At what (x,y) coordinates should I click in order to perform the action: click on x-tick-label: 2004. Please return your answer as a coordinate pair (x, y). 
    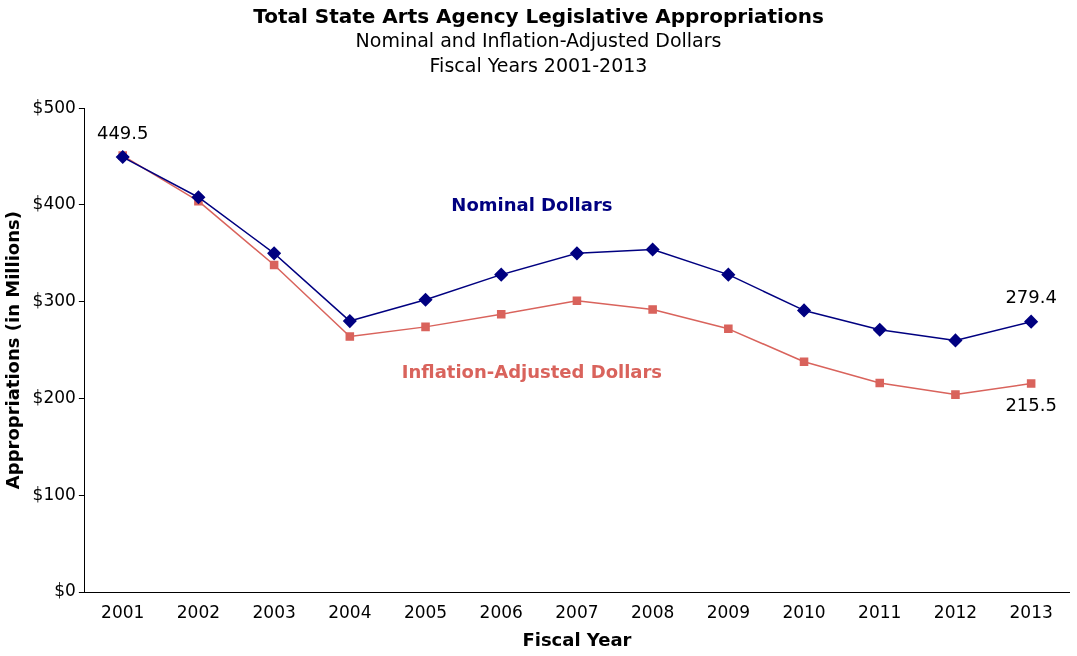
    Looking at the image, I should click on (350, 611).